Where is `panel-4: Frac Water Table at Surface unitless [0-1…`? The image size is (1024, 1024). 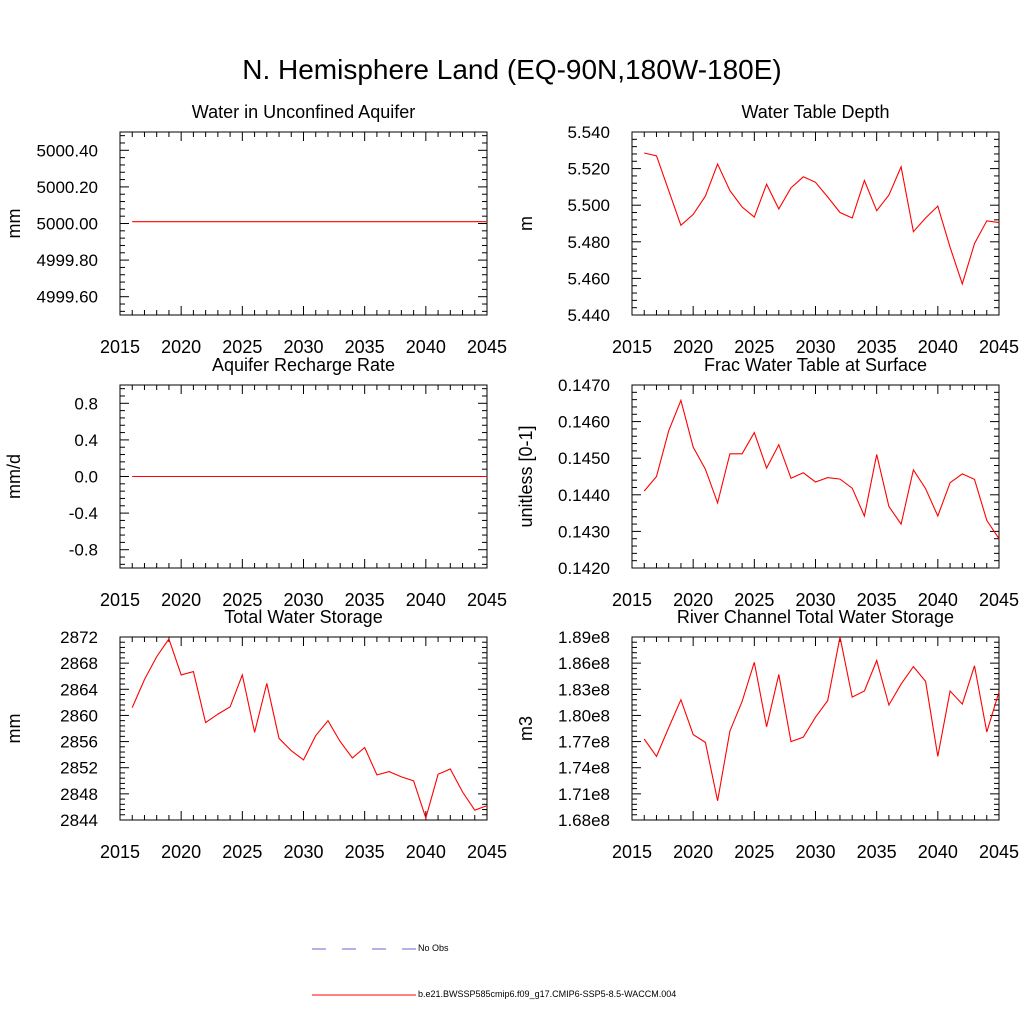
panel-4: Frac Water Table at Surface unitless [0-1… is located at coordinates (767, 482).